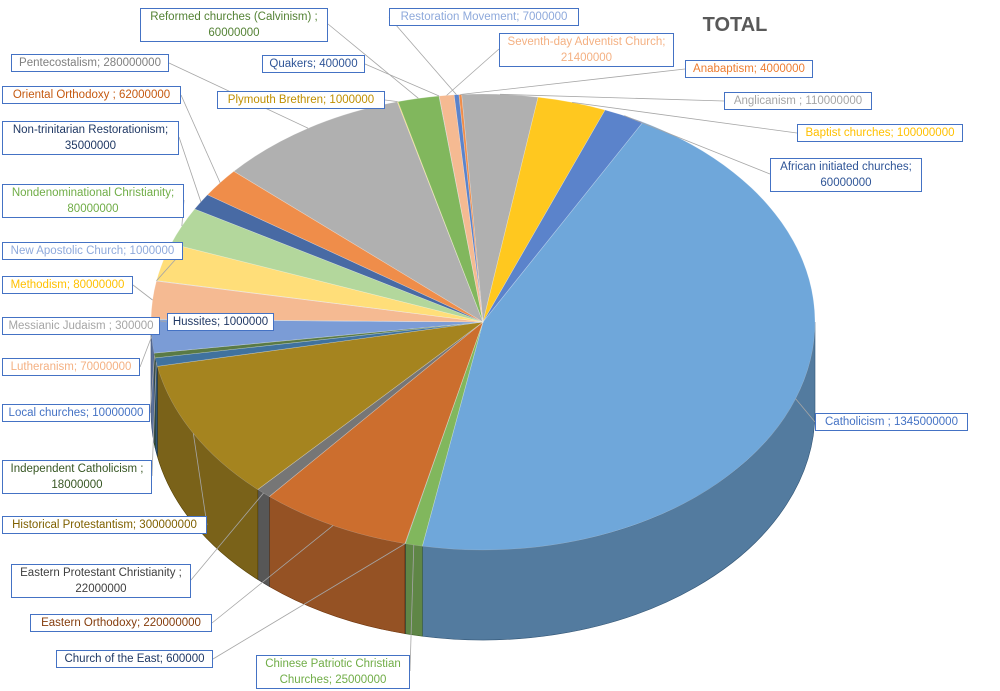 This screenshot has height=691, width=1000. Describe the element at coordinates (93, 201) in the screenshot. I see `data-label-19: Nondenominational Christianity; 80000000` at that location.